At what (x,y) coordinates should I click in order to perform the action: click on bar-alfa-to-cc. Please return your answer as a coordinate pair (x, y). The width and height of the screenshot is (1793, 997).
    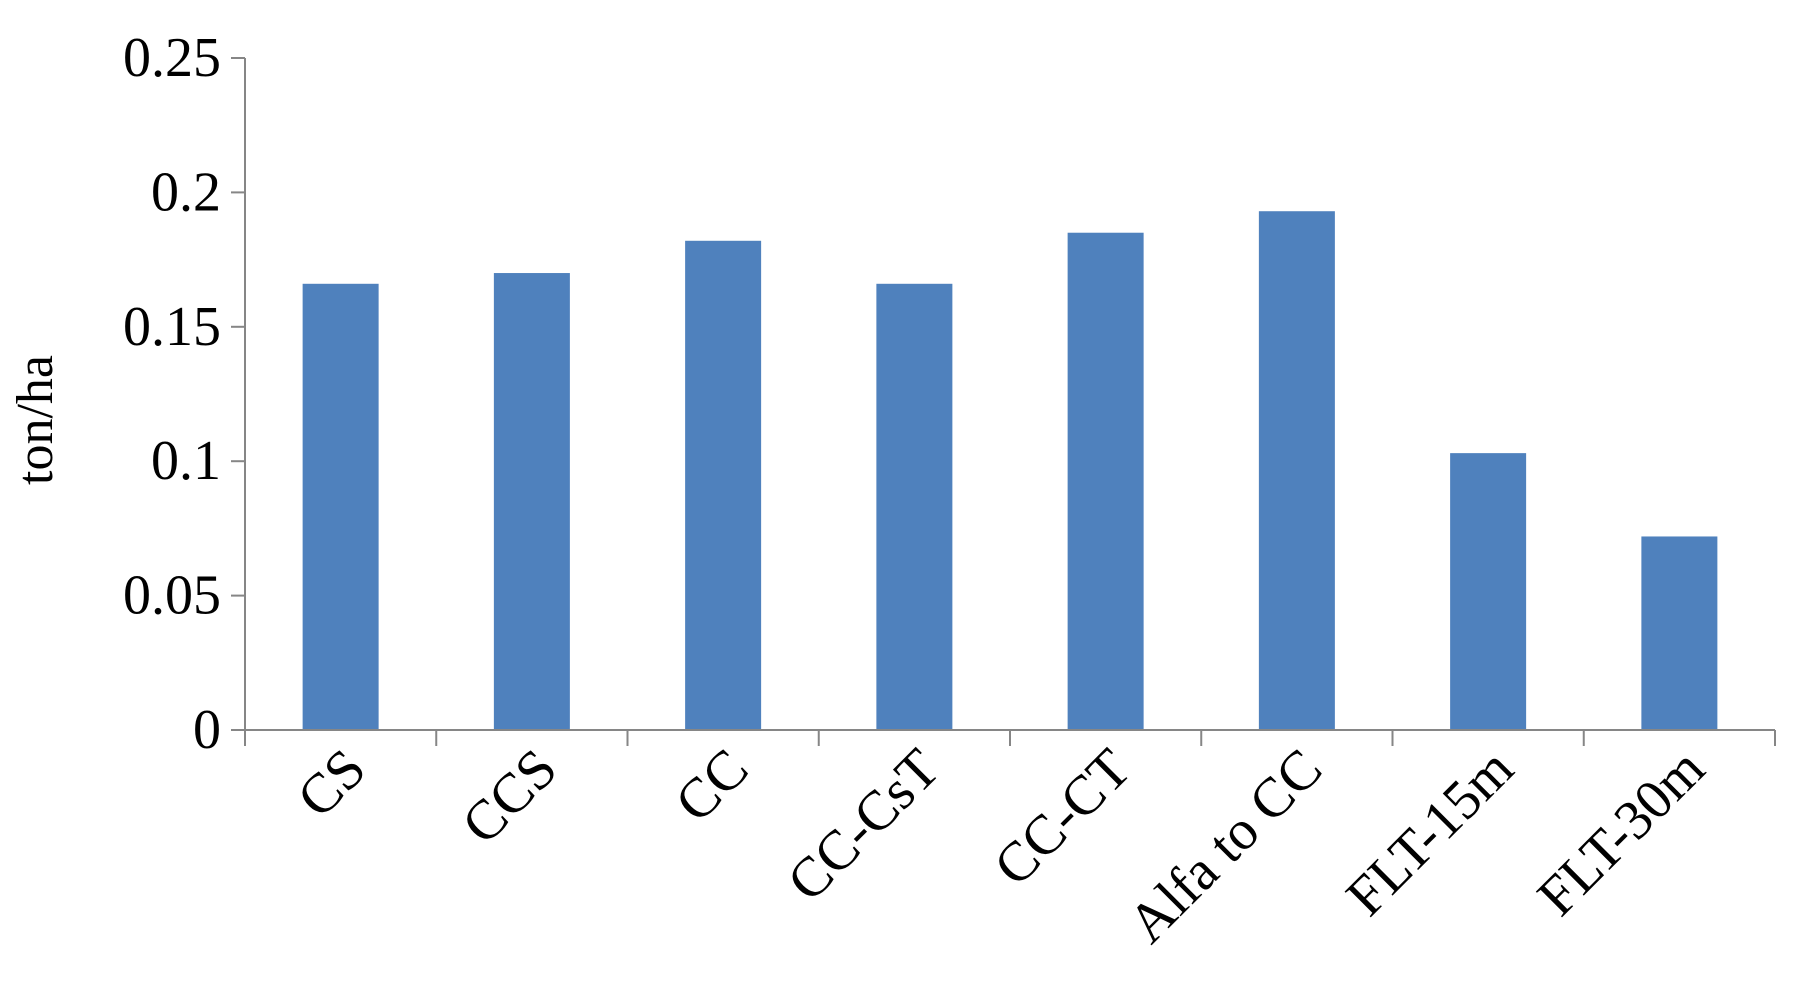
    Looking at the image, I should click on (1296, 470).